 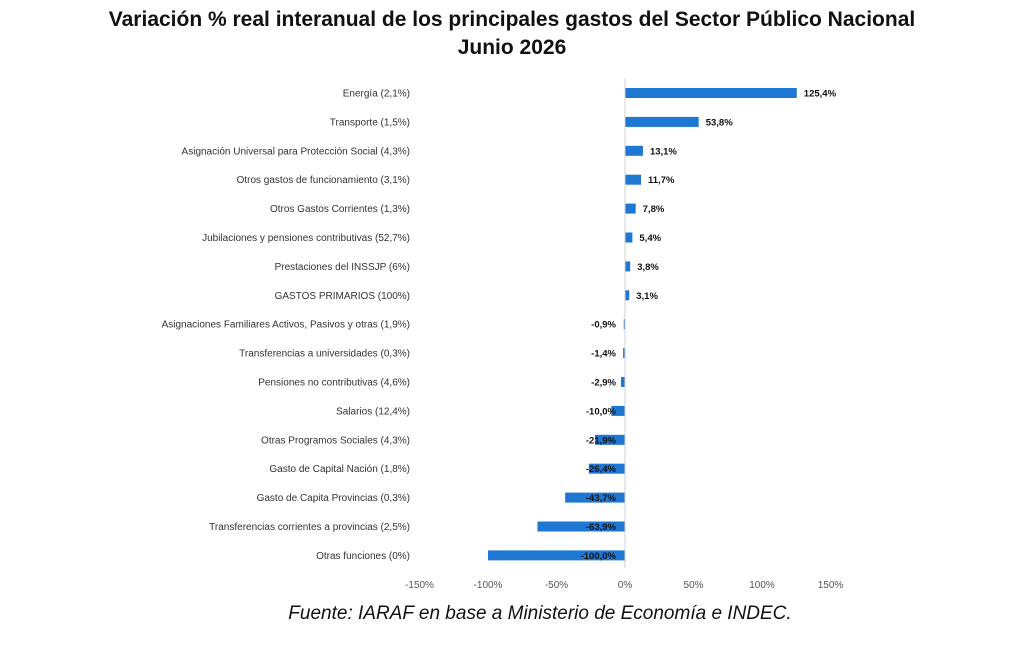 What do you see at coordinates (419, 585) in the screenshot?
I see `x-tick-label: -150%` at bounding box center [419, 585].